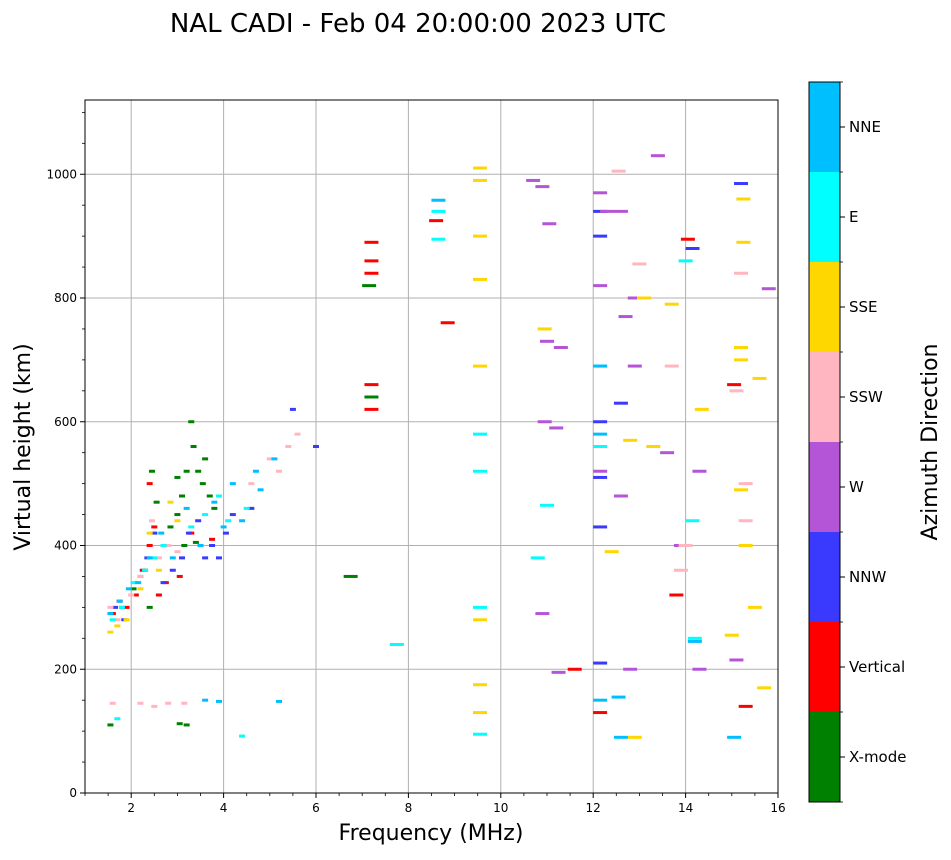 The width and height of the screenshot is (951, 860). What do you see at coordinates (23, 446) in the screenshot?
I see `y-axis-label: Virtual height (km)` at bounding box center [23, 446].